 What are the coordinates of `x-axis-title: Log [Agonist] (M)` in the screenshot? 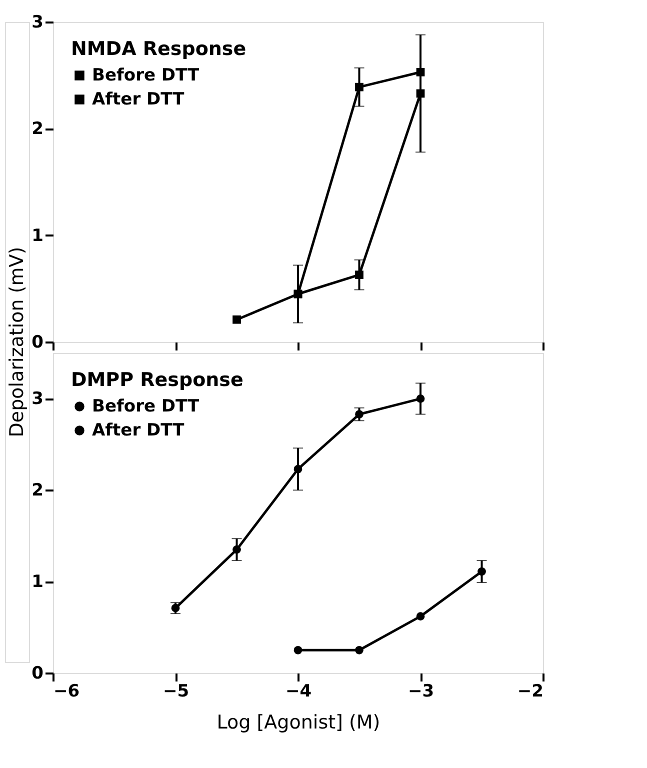 It's located at (298, 723).